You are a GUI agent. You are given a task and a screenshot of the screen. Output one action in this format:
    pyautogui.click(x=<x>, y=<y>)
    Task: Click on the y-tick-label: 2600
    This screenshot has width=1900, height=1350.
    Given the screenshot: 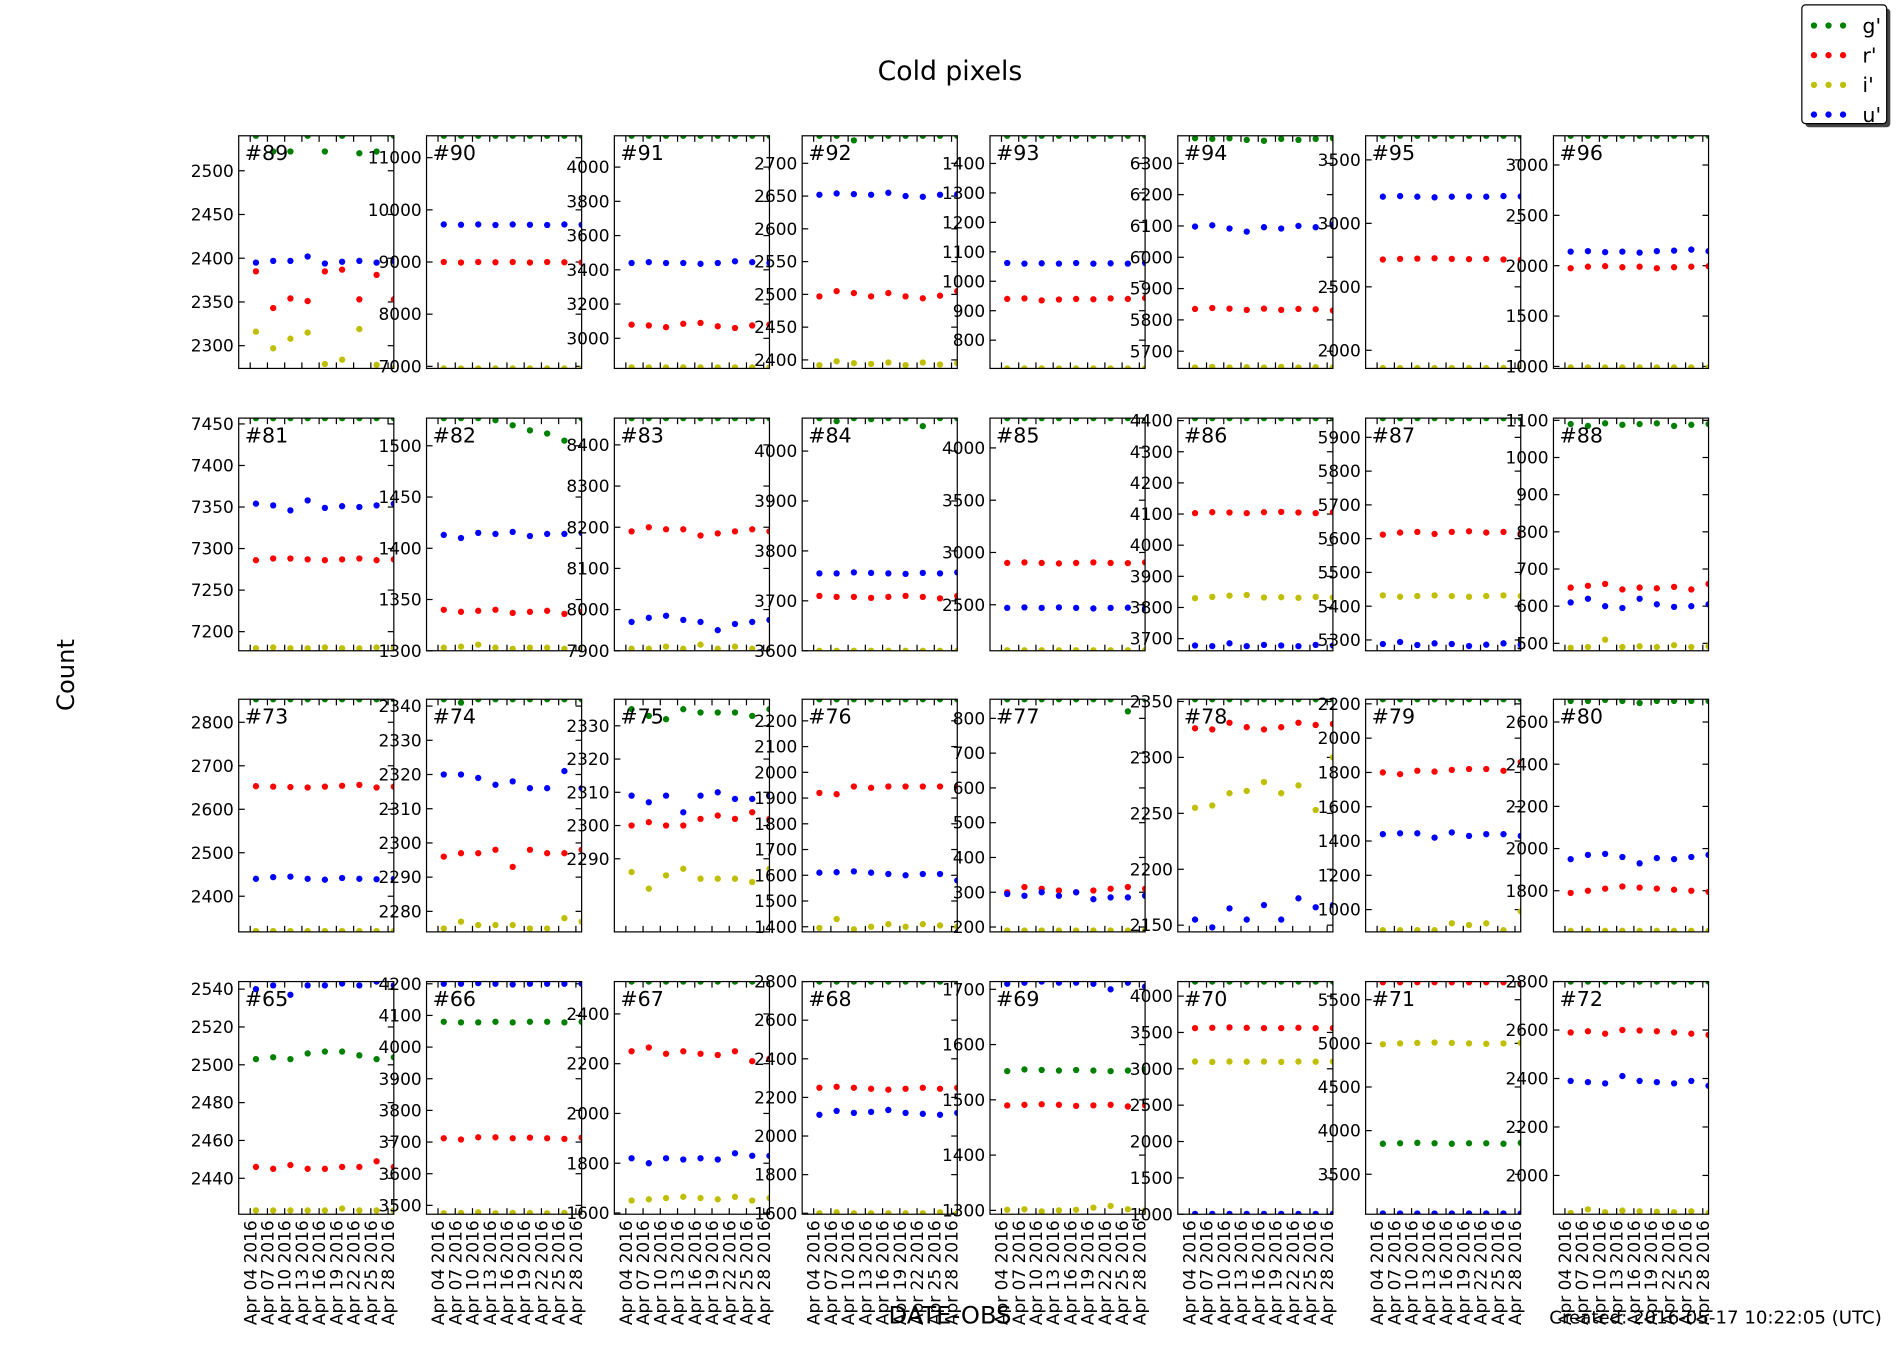 What is the action you would take?
    pyautogui.click(x=1526, y=1030)
    